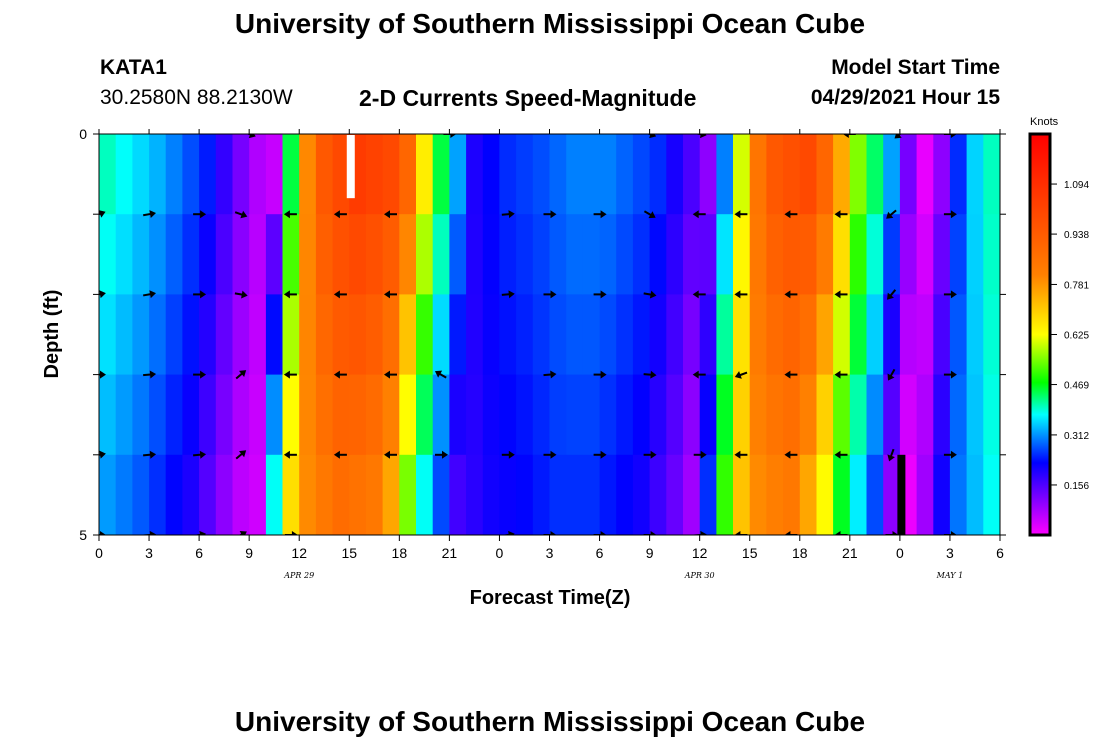 The height and width of the screenshot is (750, 1100). Describe the element at coordinates (1076, 185) in the screenshot. I see `colorbar-tick-label: 1.094` at that location.